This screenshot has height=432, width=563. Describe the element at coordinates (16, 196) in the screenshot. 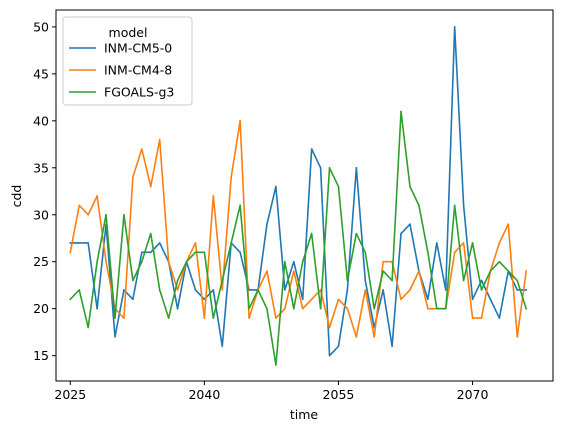

I see `y-axis-label: cdd` at that location.